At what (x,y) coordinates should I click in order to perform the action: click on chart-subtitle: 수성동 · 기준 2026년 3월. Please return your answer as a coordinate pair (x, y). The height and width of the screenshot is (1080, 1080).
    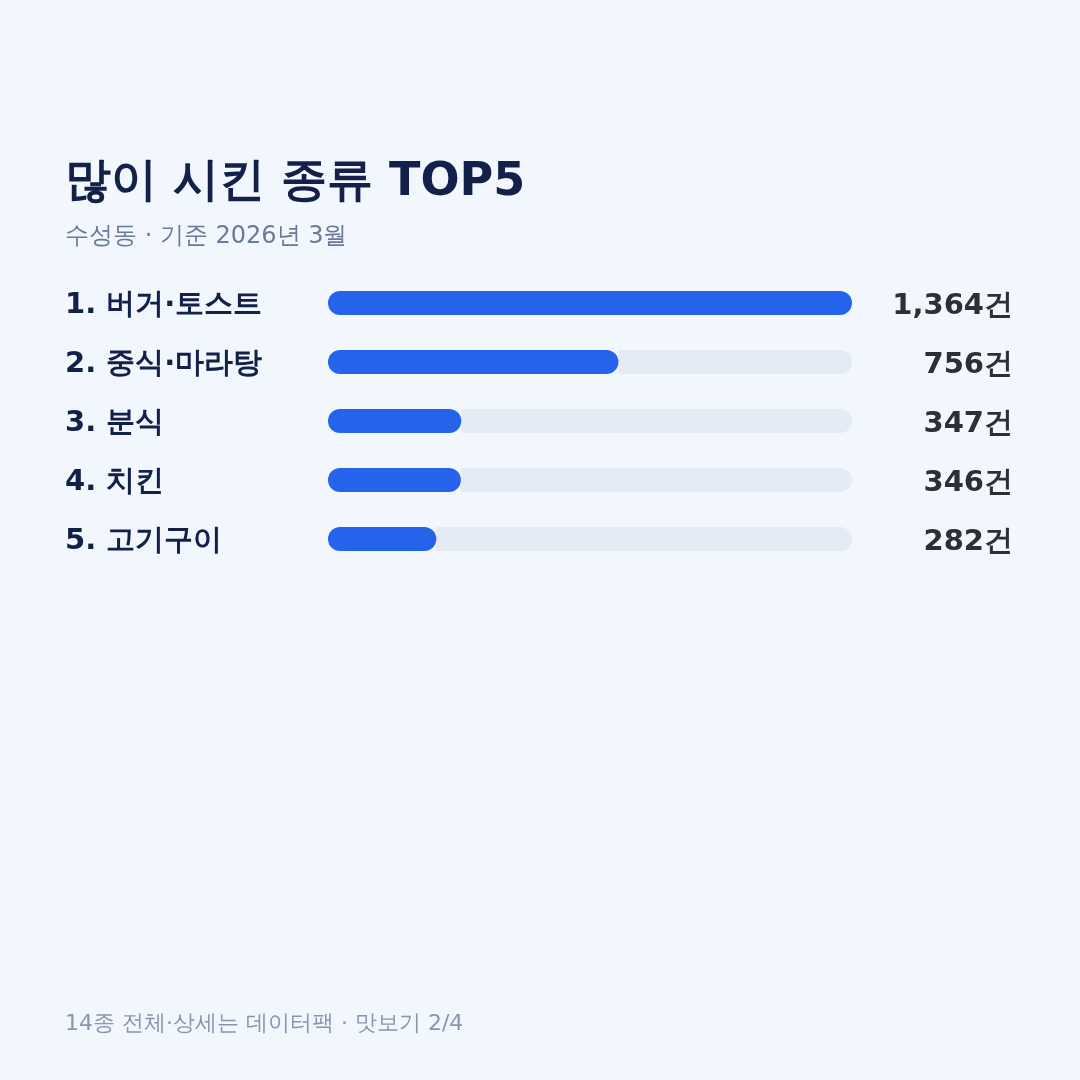
    Looking at the image, I should click on (206, 235).